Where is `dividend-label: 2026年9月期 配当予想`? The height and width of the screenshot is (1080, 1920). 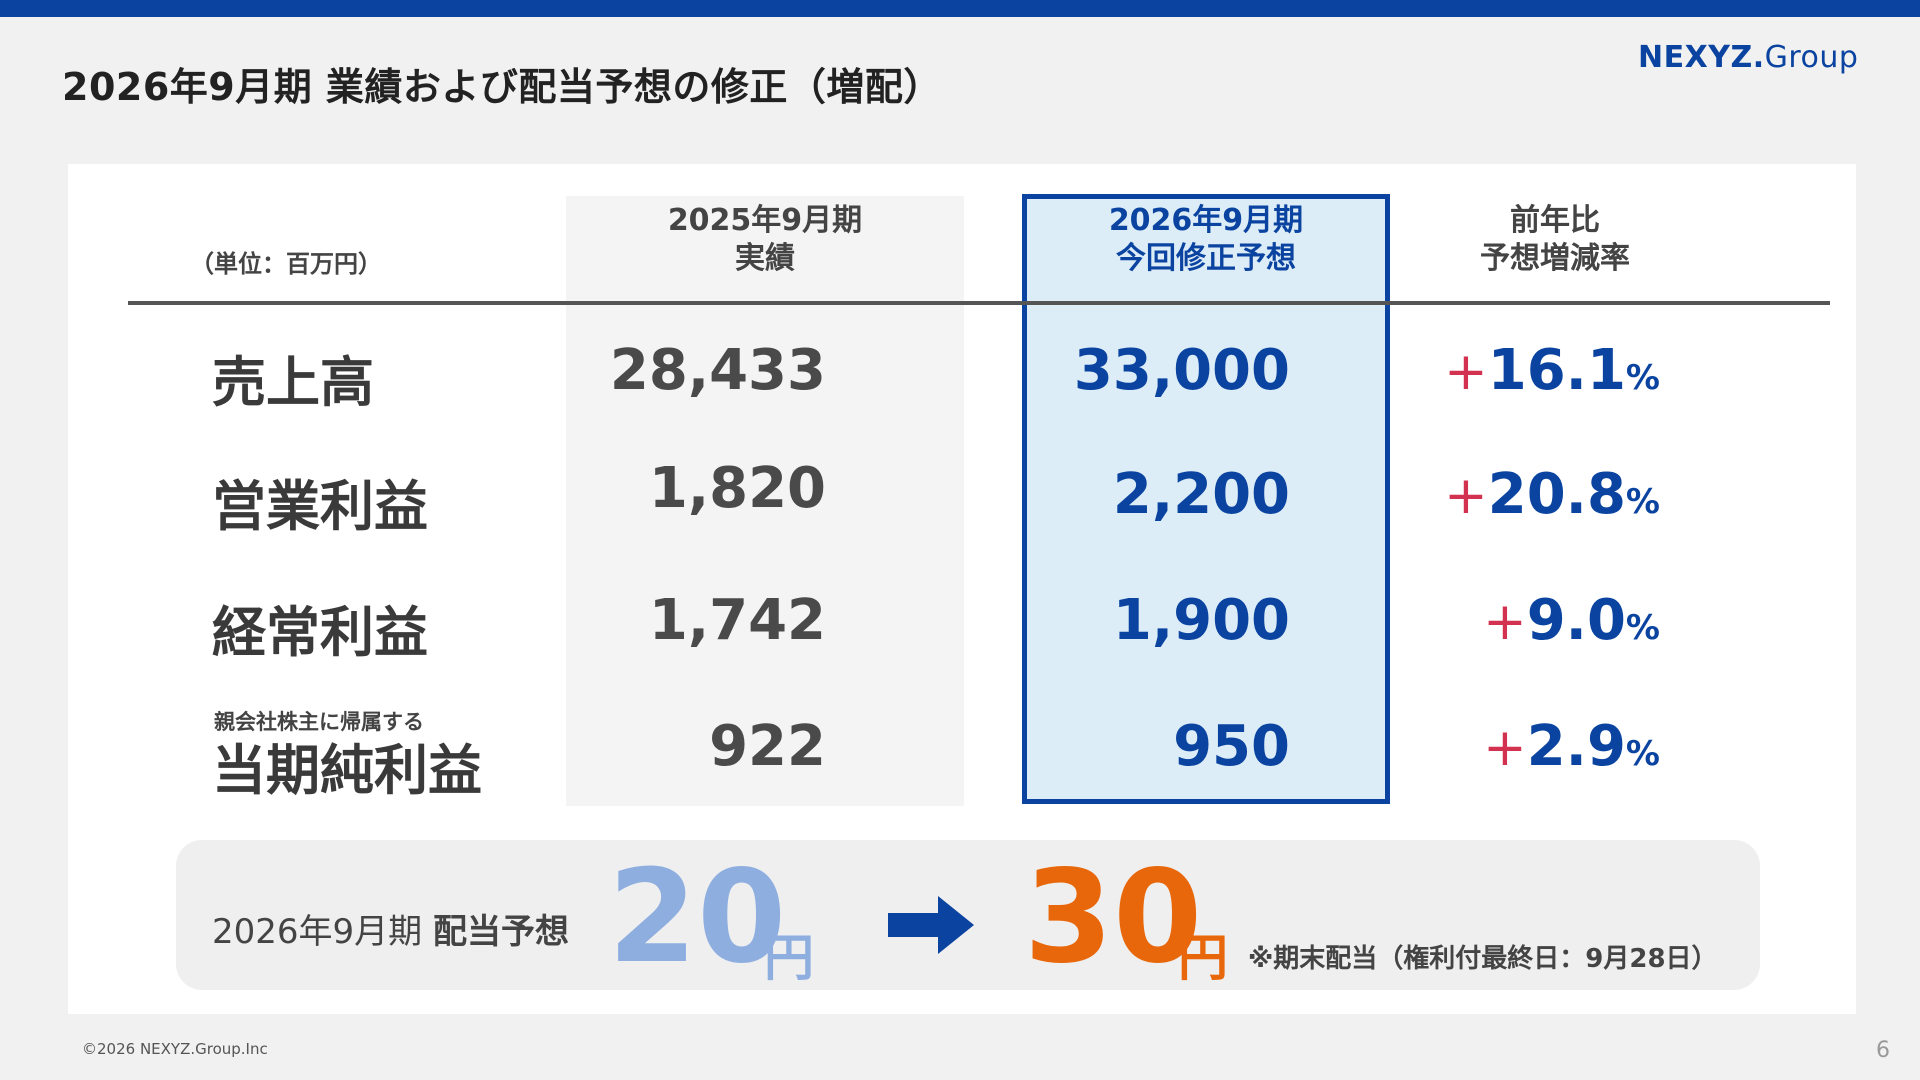
dividend-label: 2026年9月期 配当予想 is located at coordinates (390, 928).